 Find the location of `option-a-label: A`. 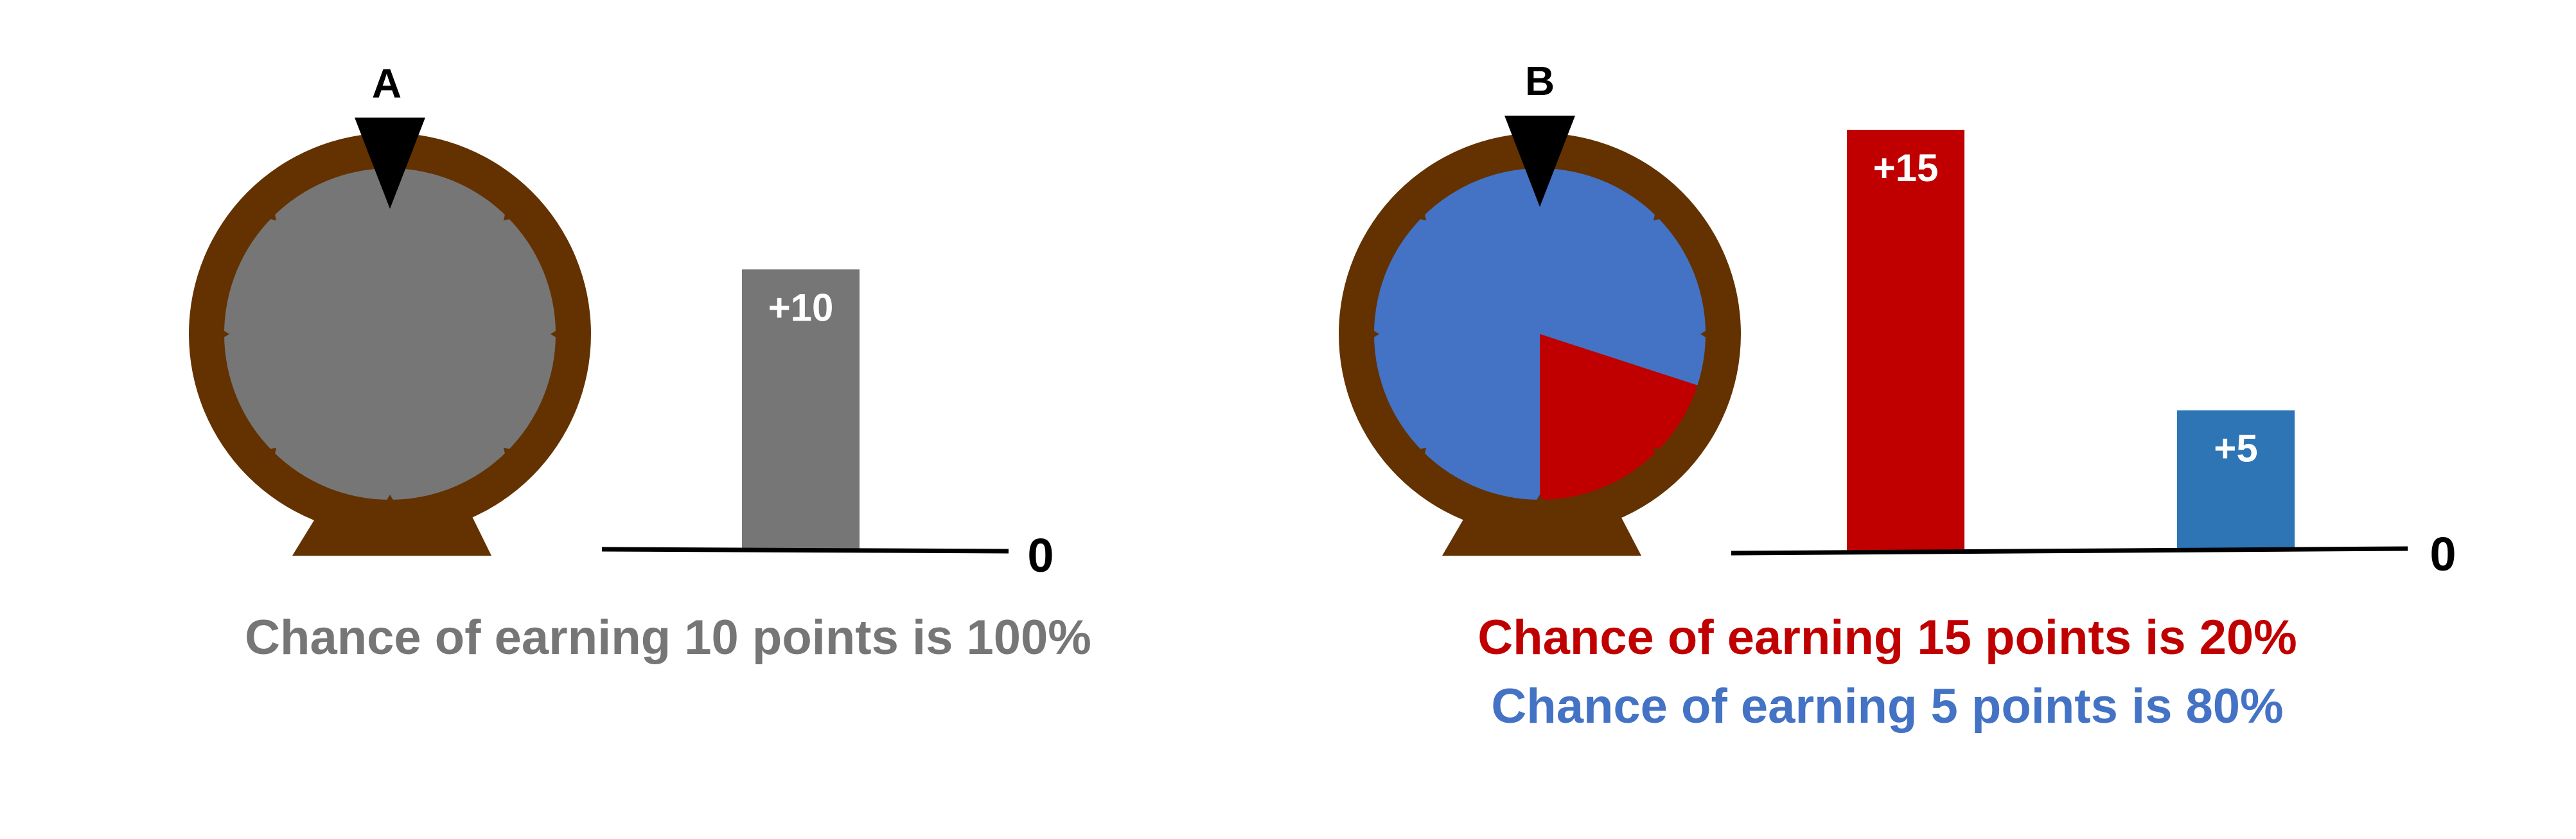

option-a-label: A is located at coordinates (386, 84).